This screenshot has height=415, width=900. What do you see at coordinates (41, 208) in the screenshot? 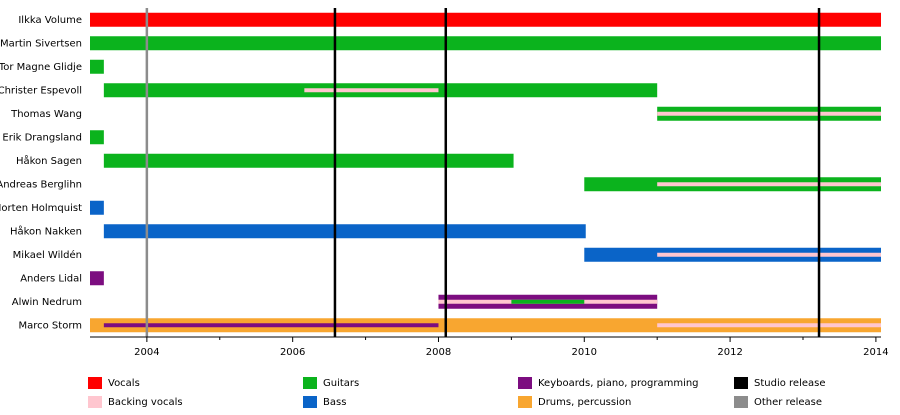
I see `member-label: Morten Holmquist` at bounding box center [41, 208].